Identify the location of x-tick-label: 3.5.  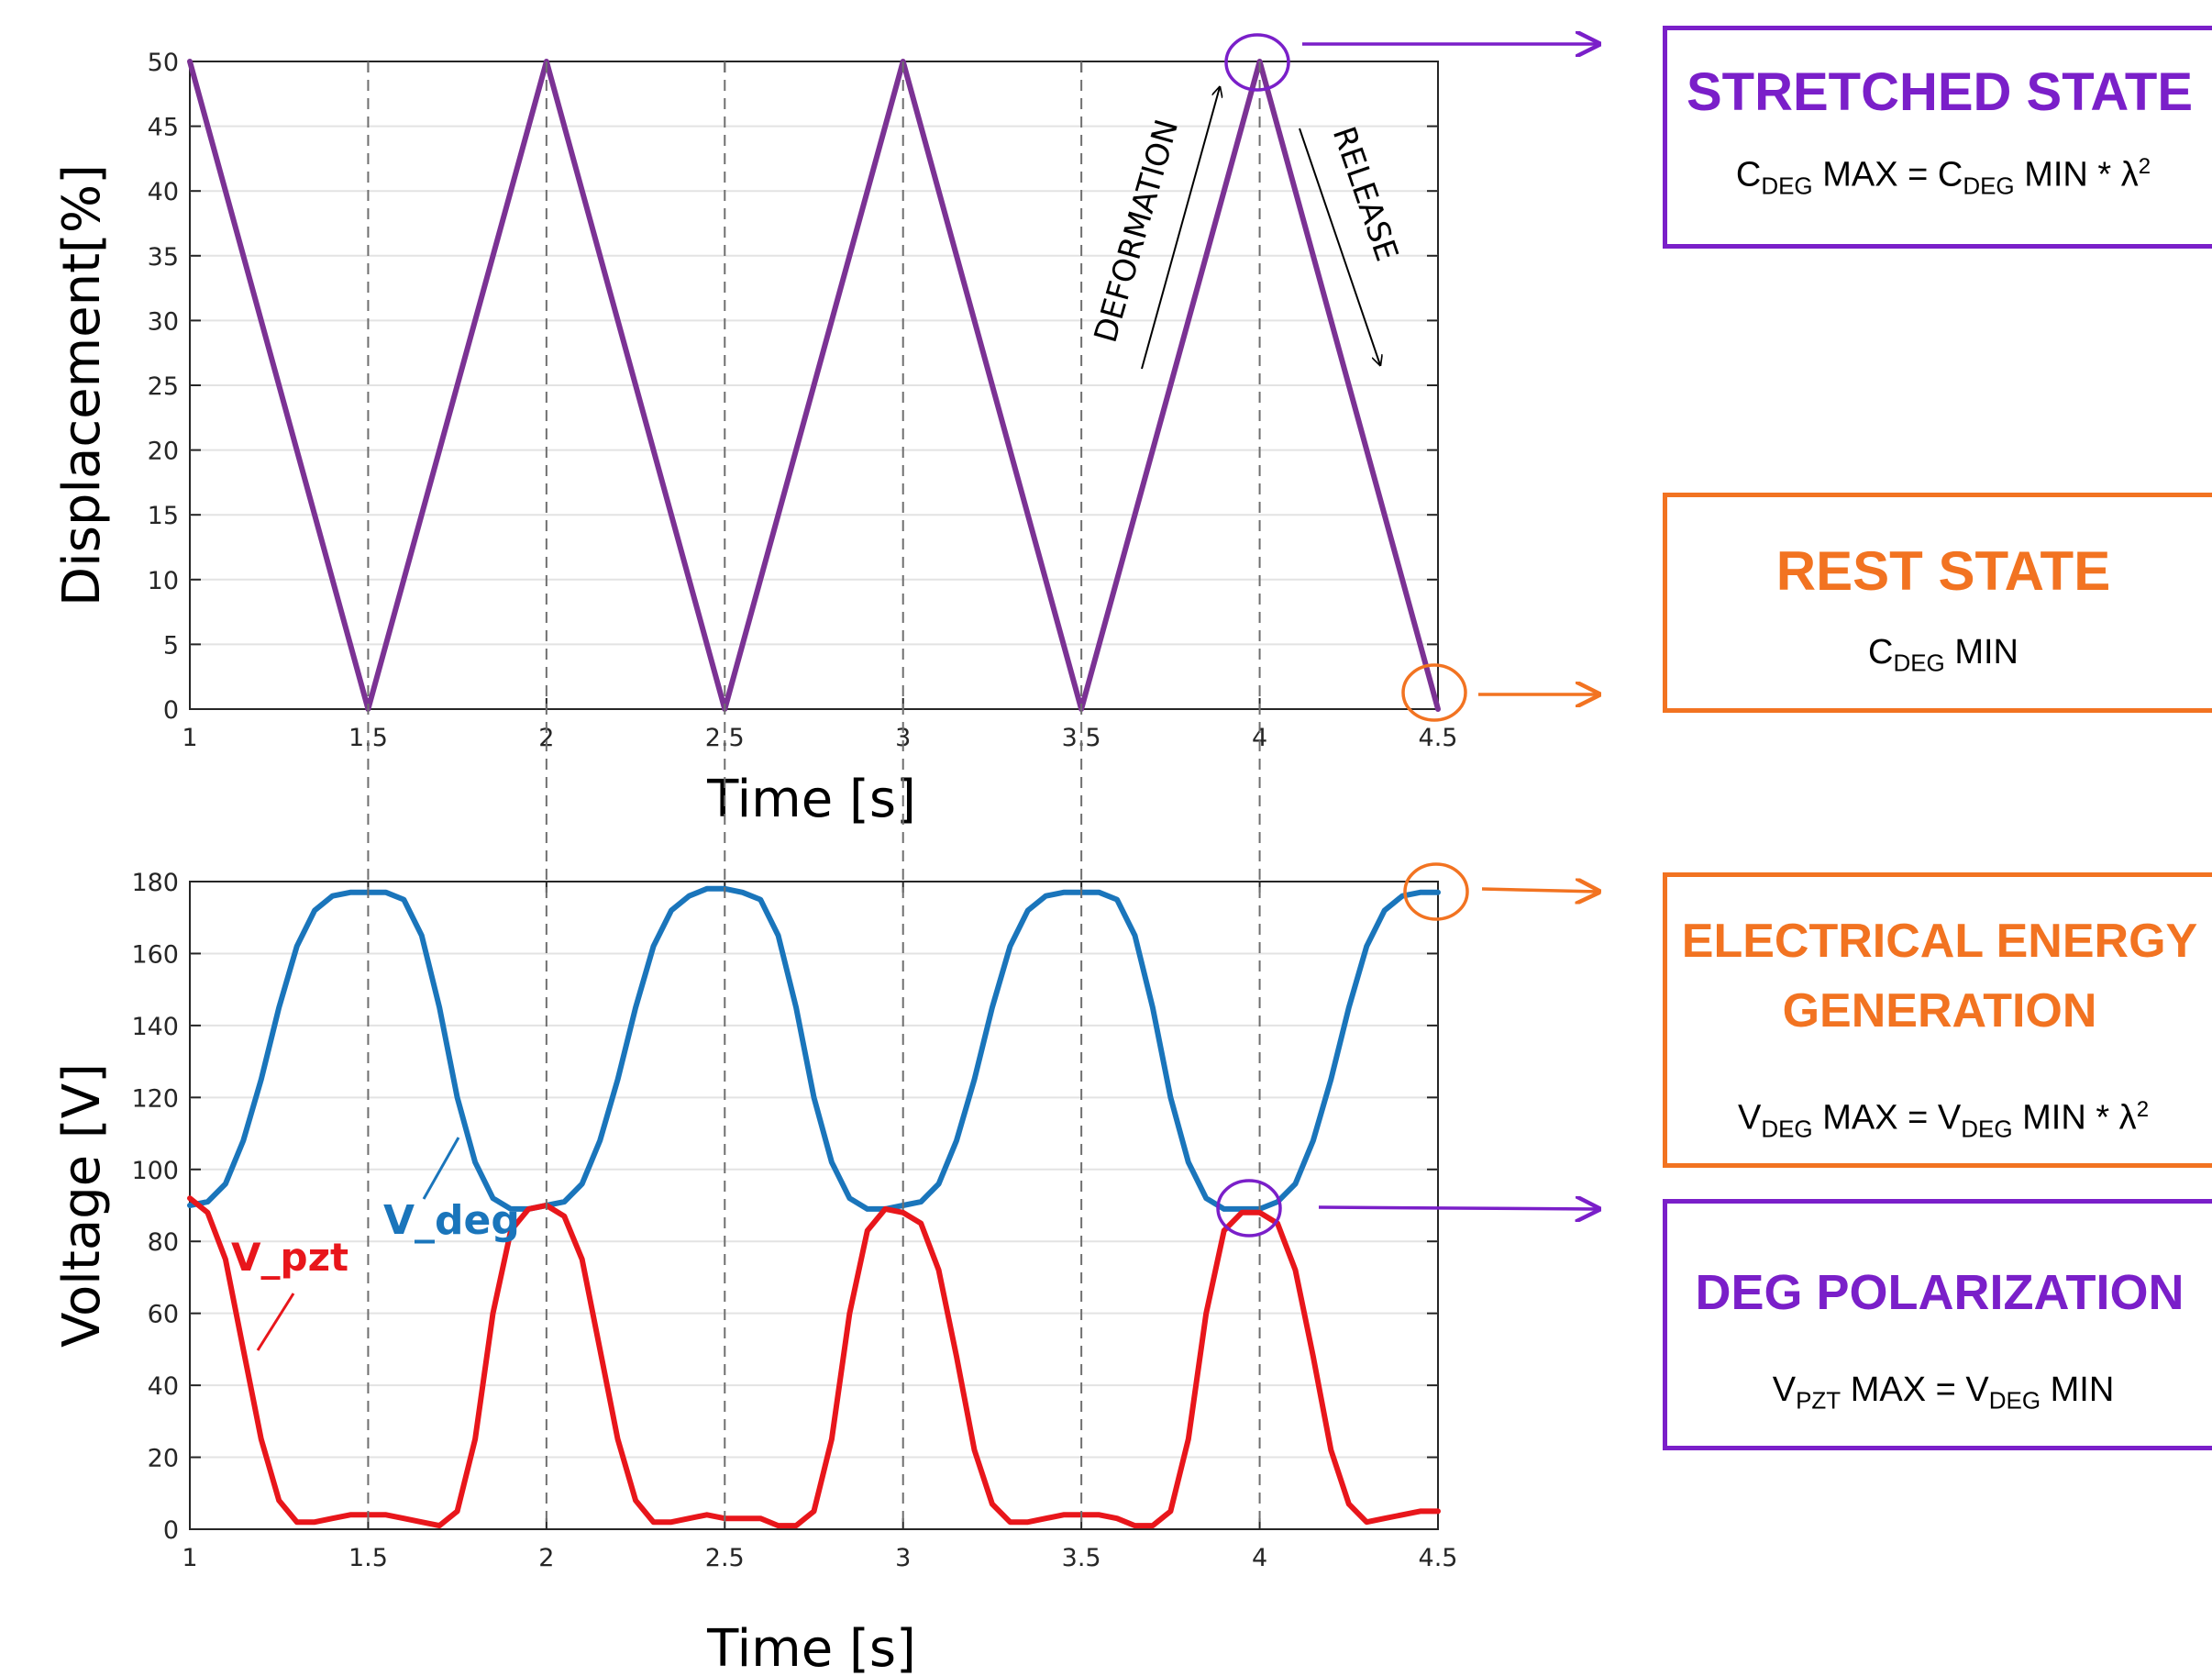
(1082, 1558).